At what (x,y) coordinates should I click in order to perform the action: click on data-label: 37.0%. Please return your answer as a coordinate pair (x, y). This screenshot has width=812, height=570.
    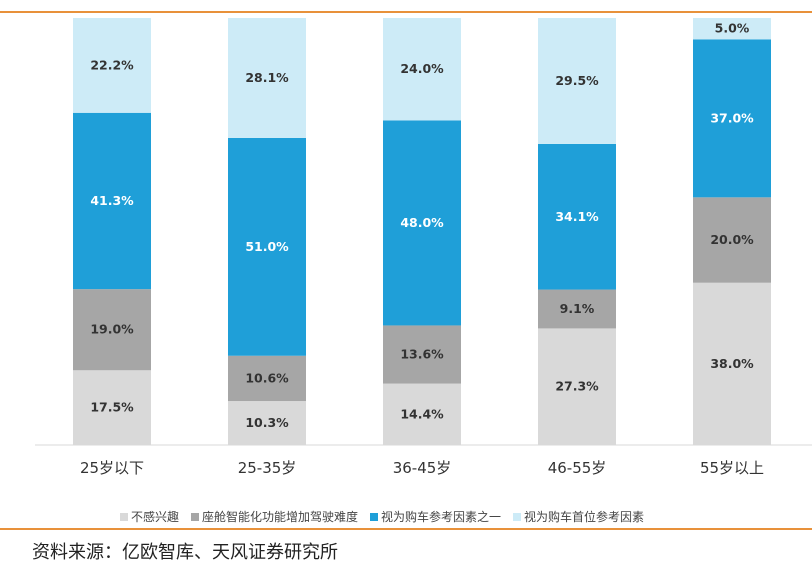
    Looking at the image, I should click on (732, 117).